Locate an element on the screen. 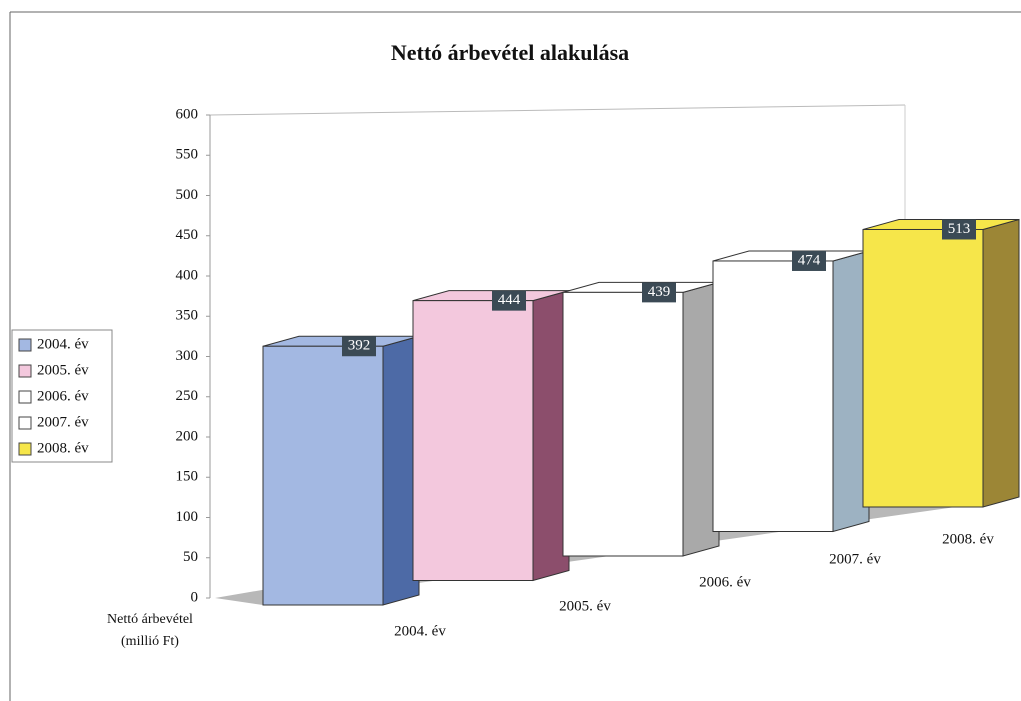 The height and width of the screenshot is (701, 1021). y-tick-label: 500 is located at coordinates (187, 195).